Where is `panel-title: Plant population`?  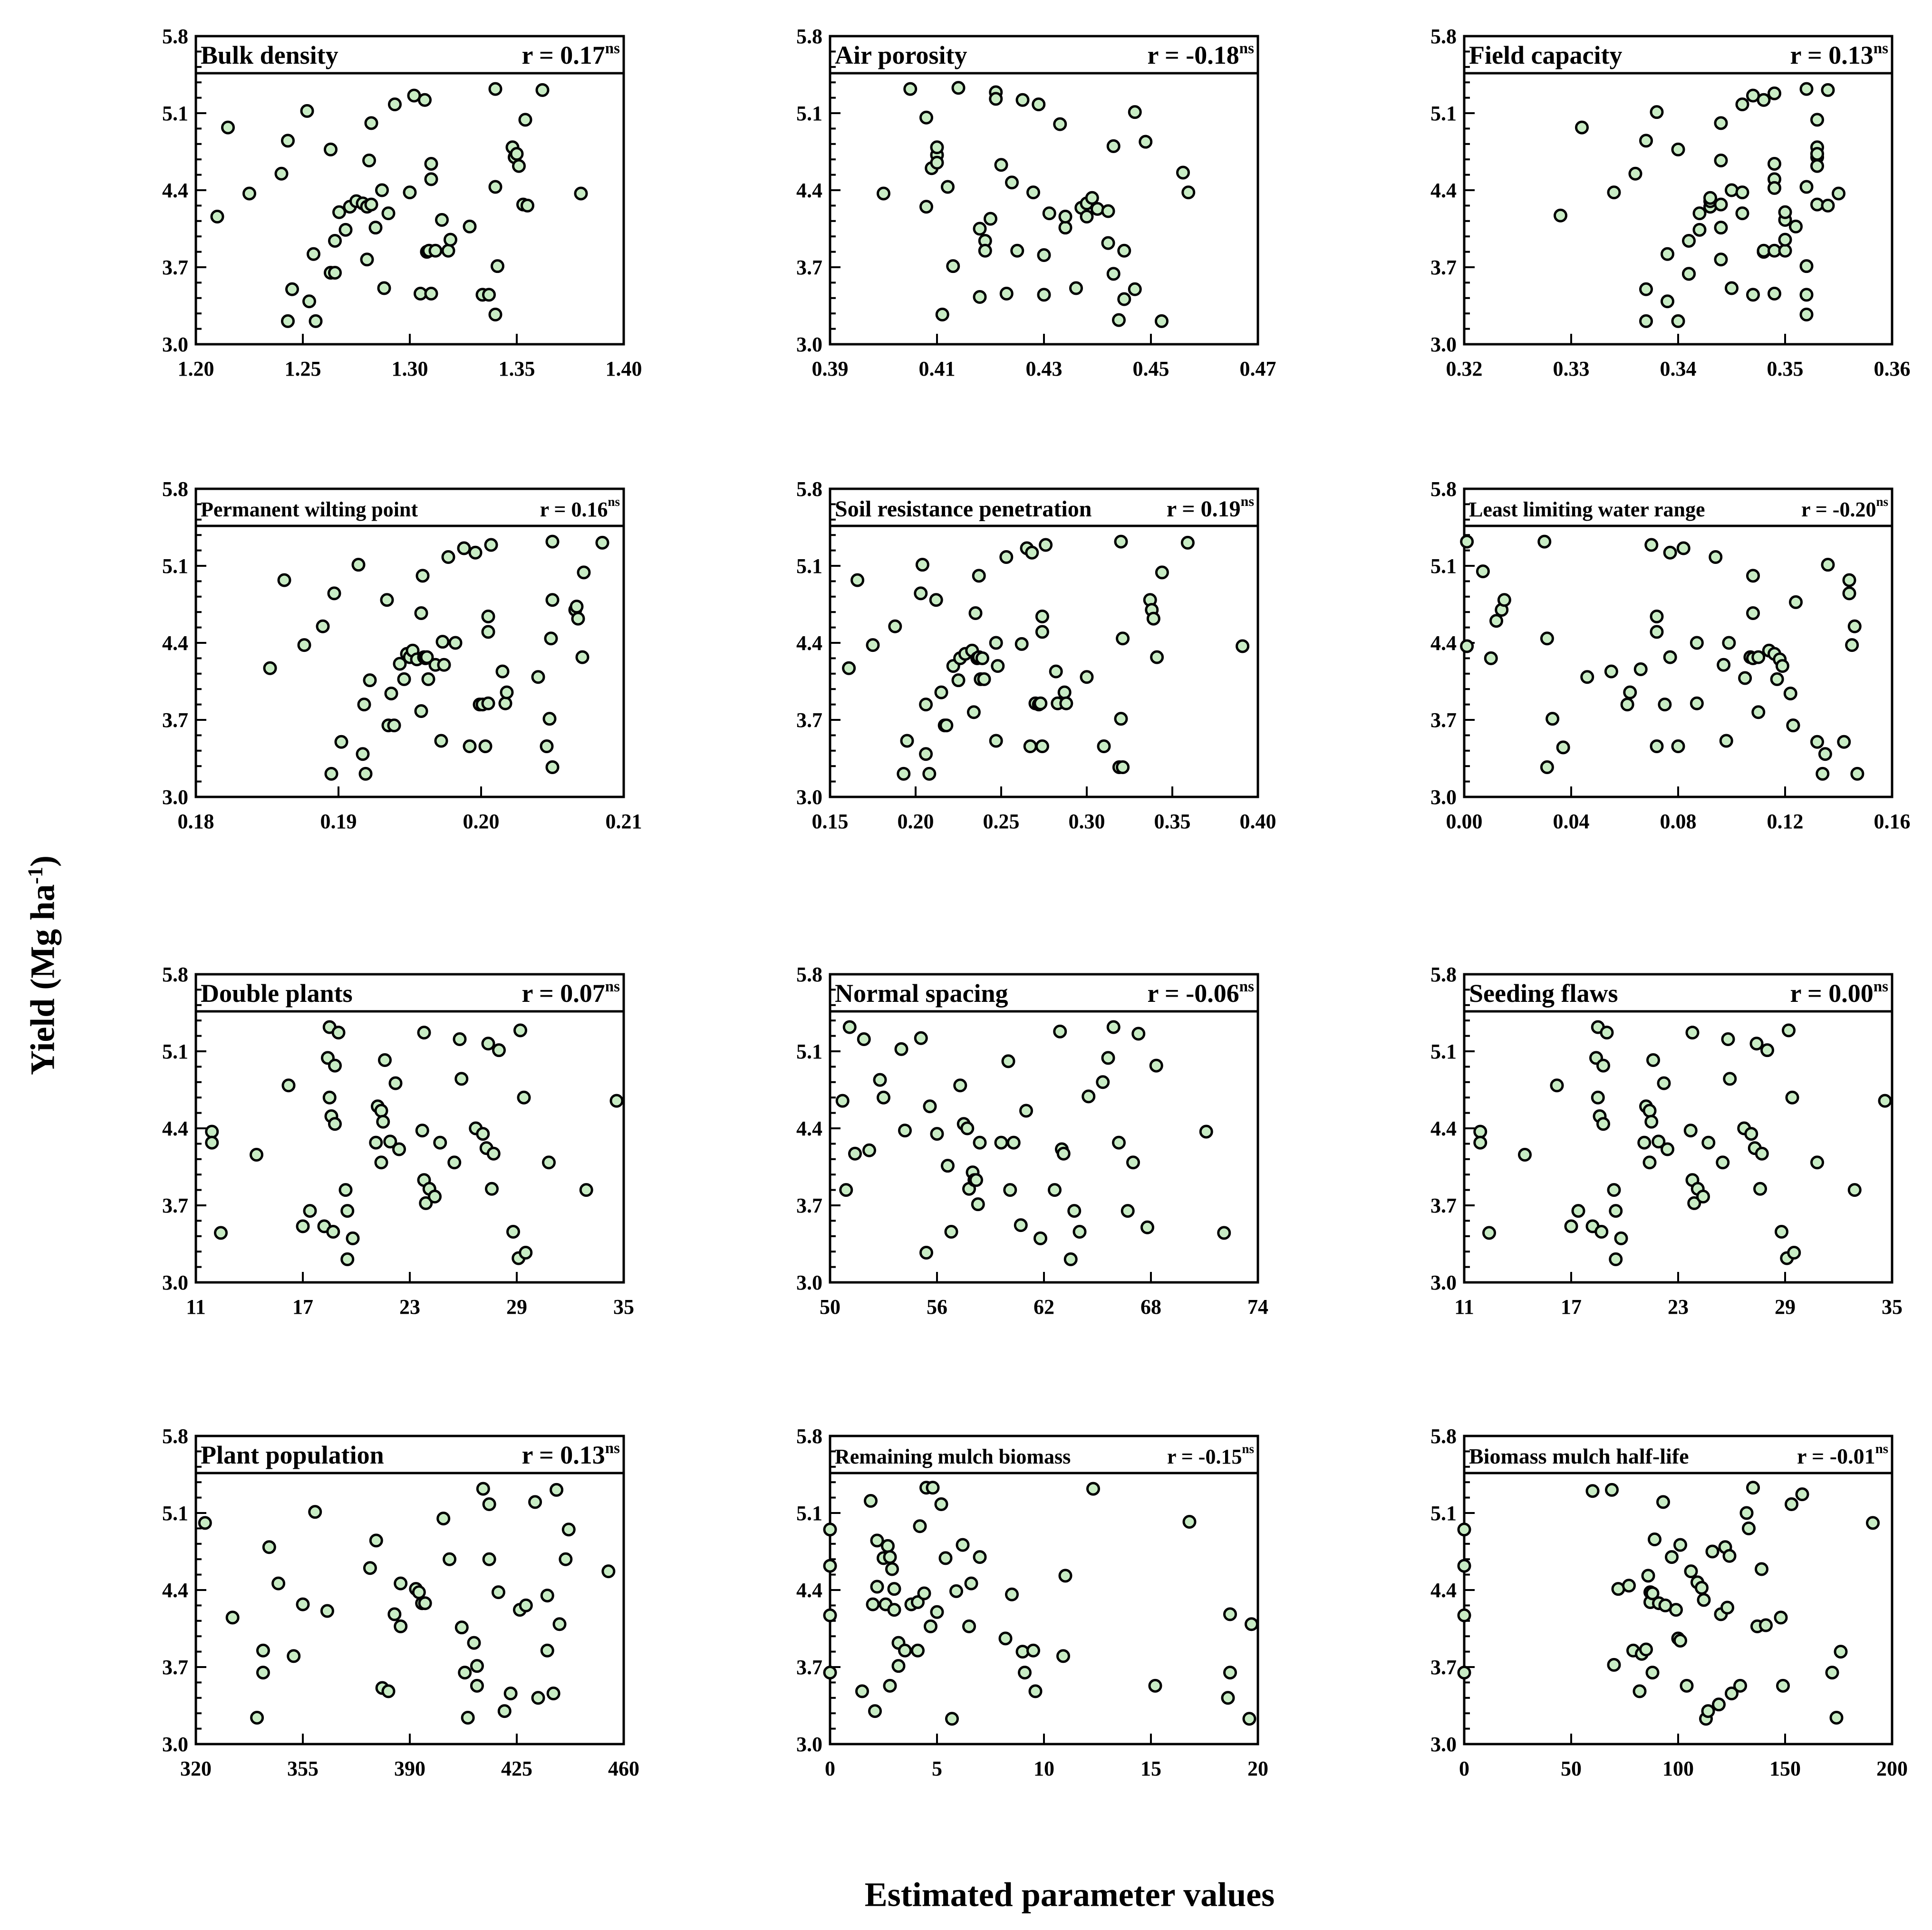 panel-title: Plant population is located at coordinates (292, 1455).